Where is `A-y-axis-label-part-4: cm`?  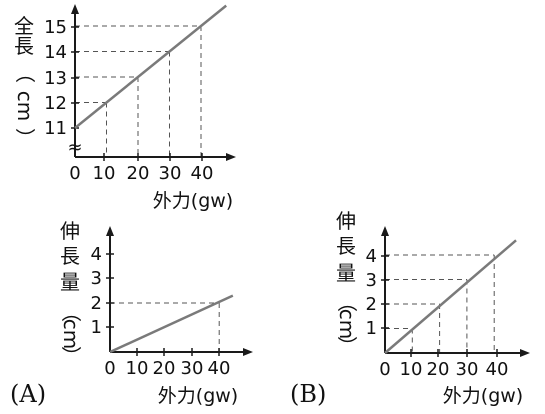
A-y-axis-label-part-4: cm is located at coordinates (71, 334).